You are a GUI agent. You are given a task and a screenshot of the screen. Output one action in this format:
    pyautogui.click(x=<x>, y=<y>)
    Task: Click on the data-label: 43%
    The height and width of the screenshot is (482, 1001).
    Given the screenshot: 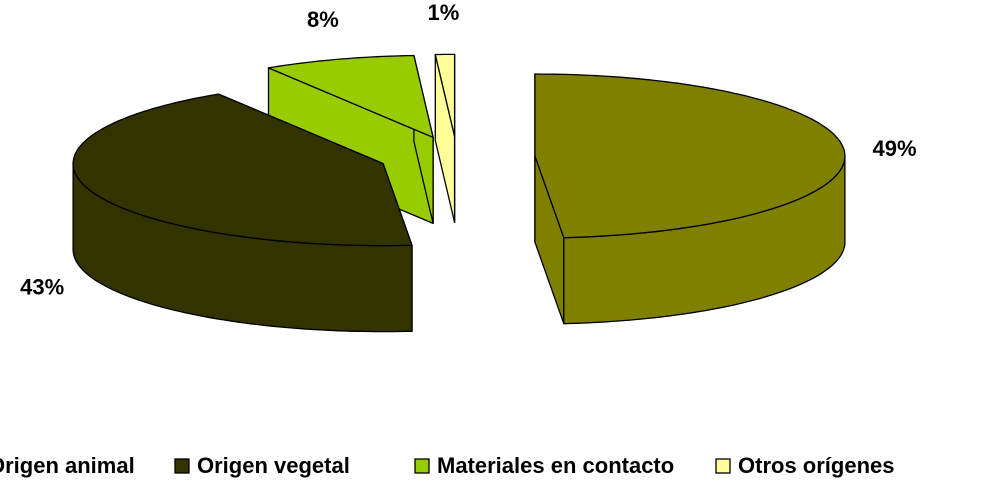 What is the action you would take?
    pyautogui.click(x=42, y=287)
    